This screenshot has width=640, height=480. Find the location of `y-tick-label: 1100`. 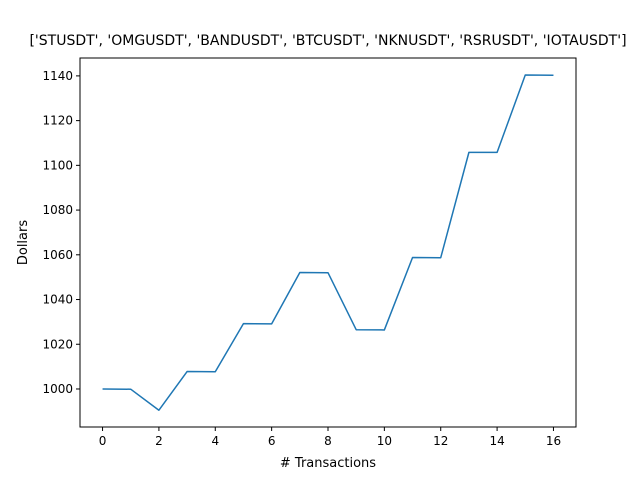

y-tick-label: 1100 is located at coordinates (57, 165).